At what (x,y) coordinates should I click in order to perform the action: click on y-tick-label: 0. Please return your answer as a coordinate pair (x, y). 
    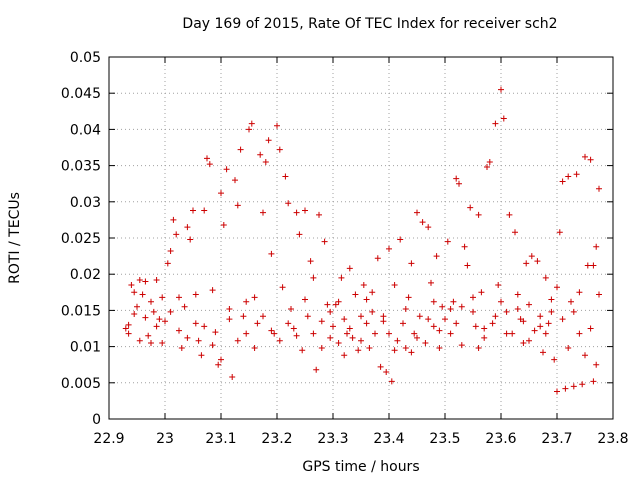
    Looking at the image, I should click on (96, 420).